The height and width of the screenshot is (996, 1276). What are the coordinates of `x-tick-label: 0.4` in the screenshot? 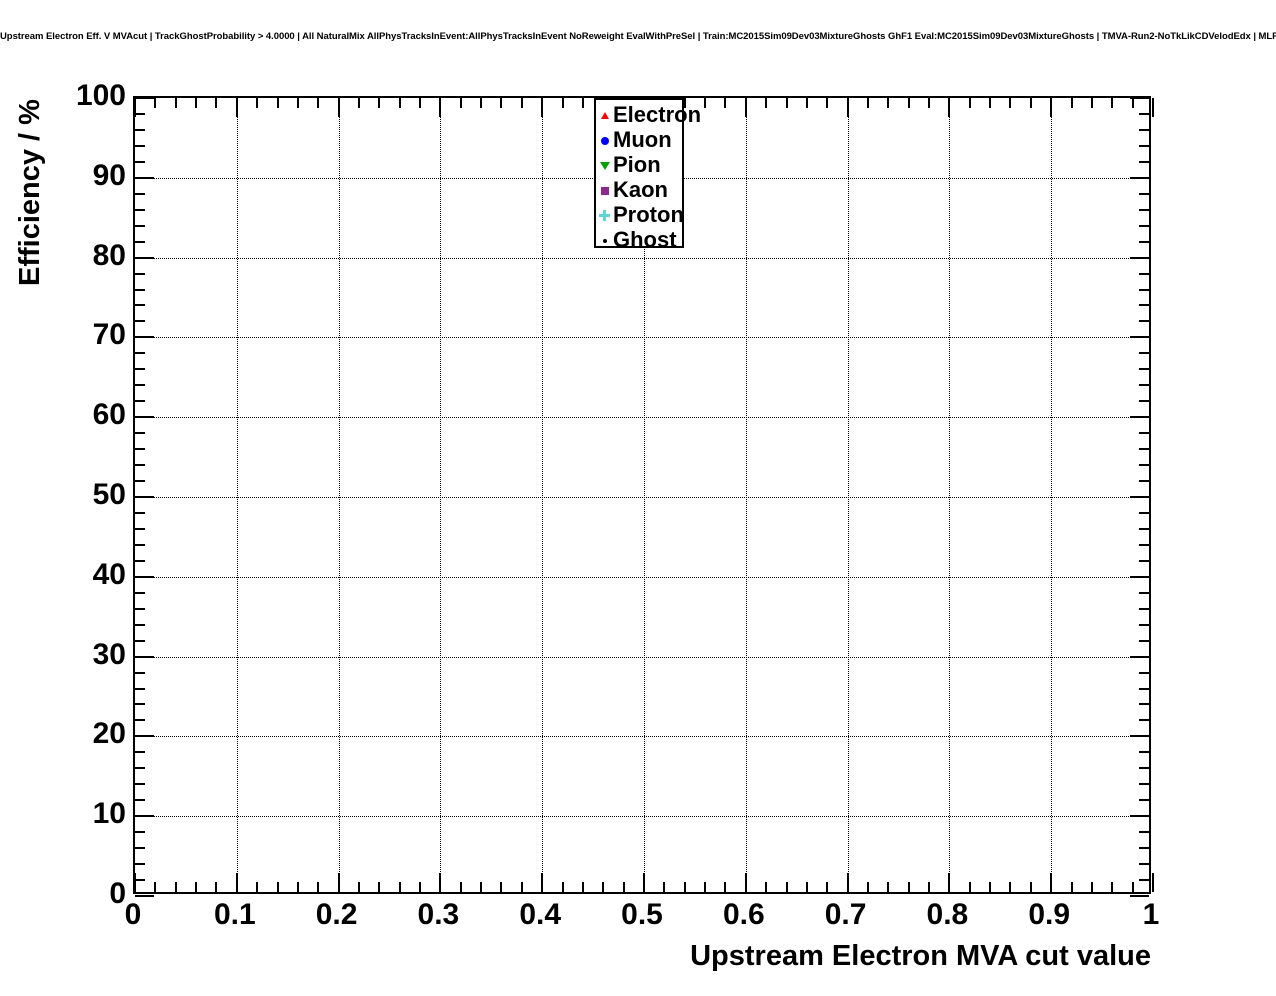 It's located at (540, 914).